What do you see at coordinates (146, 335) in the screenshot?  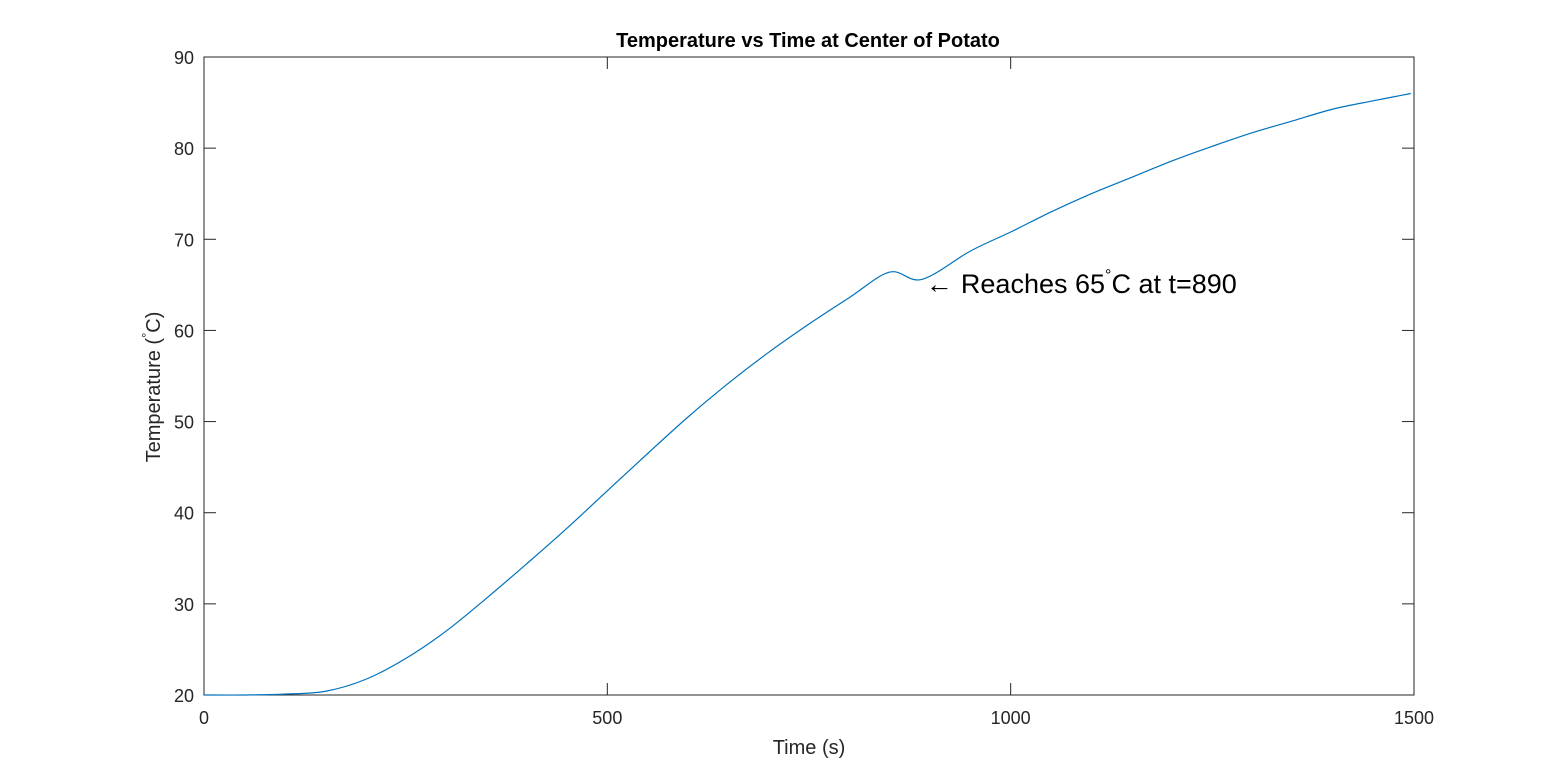 I see `y-axis-degree-symbol: °` at bounding box center [146, 335].